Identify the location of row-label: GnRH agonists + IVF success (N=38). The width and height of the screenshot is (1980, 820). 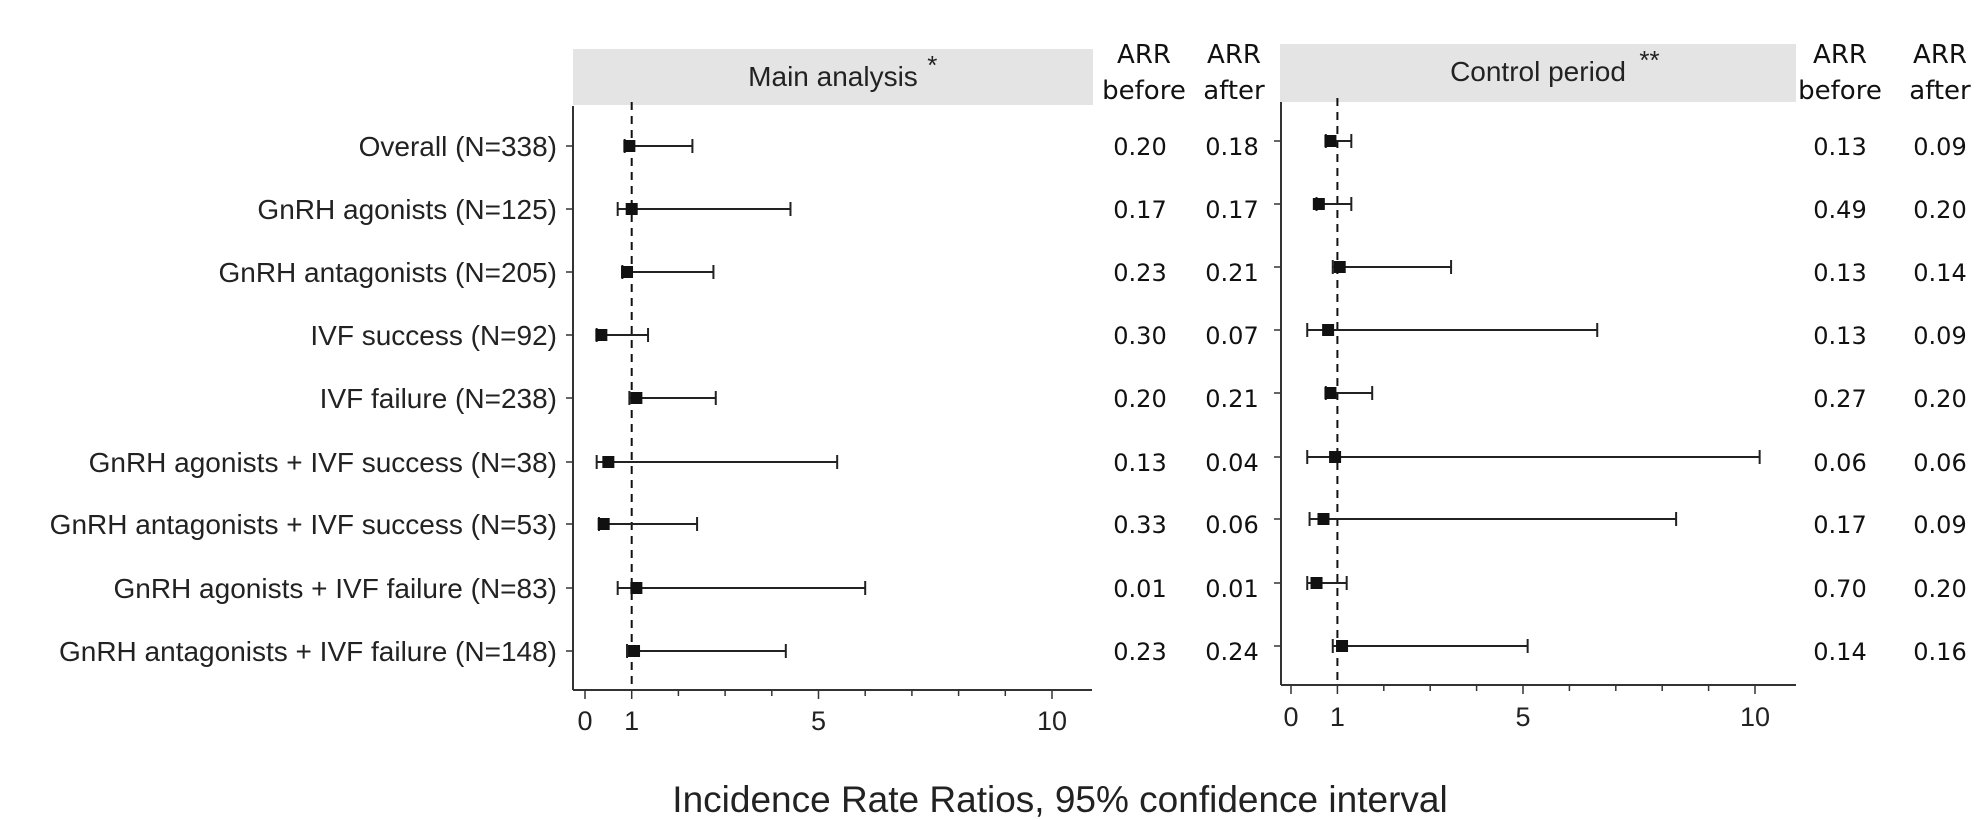
(323, 462).